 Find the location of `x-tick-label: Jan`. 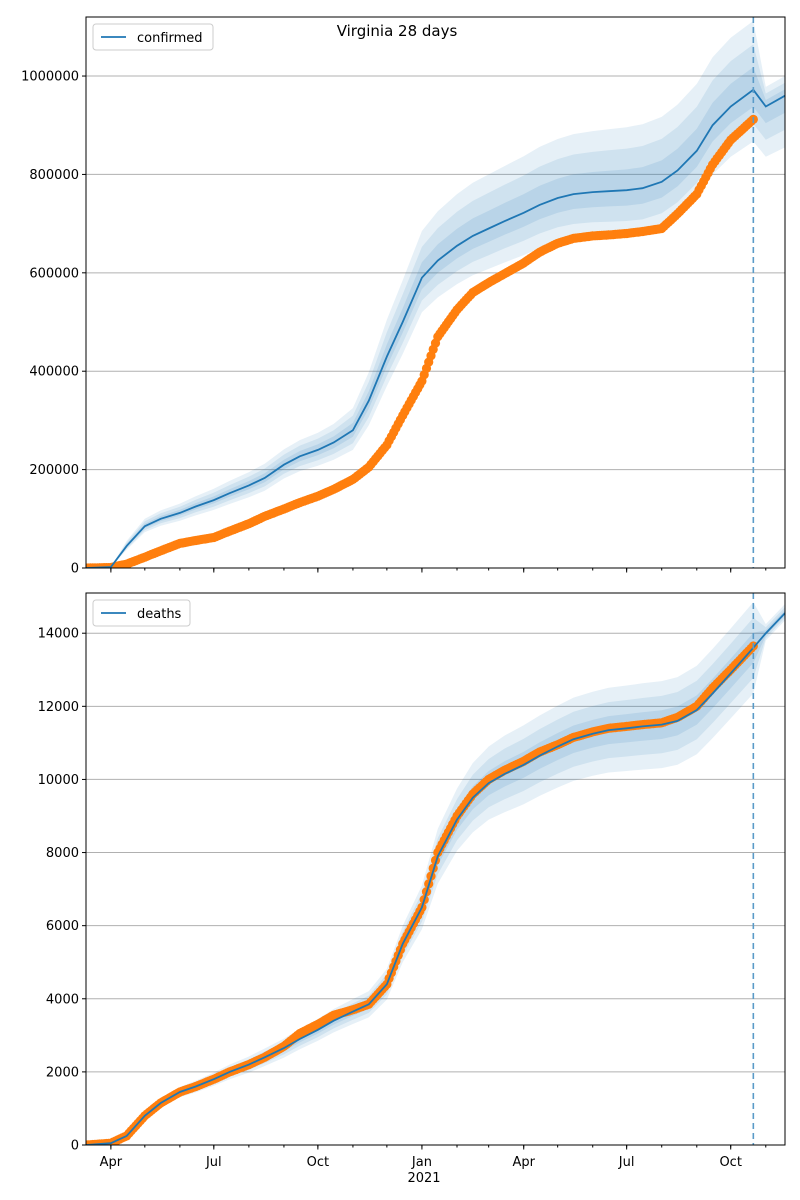

x-tick-label: Jan is located at coordinates (421, 1162).